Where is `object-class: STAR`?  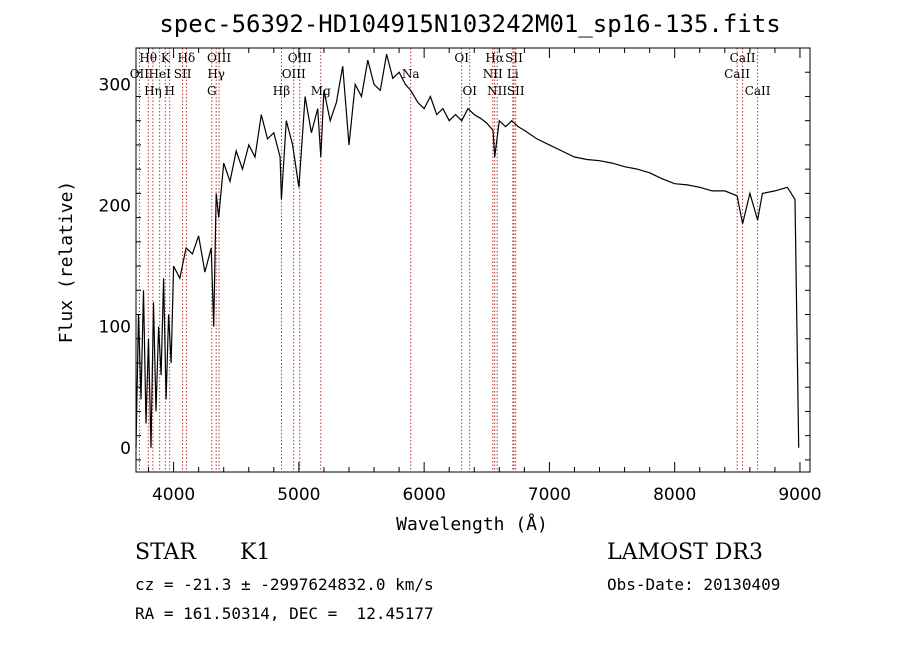
object-class: STAR is located at coordinates (165, 552).